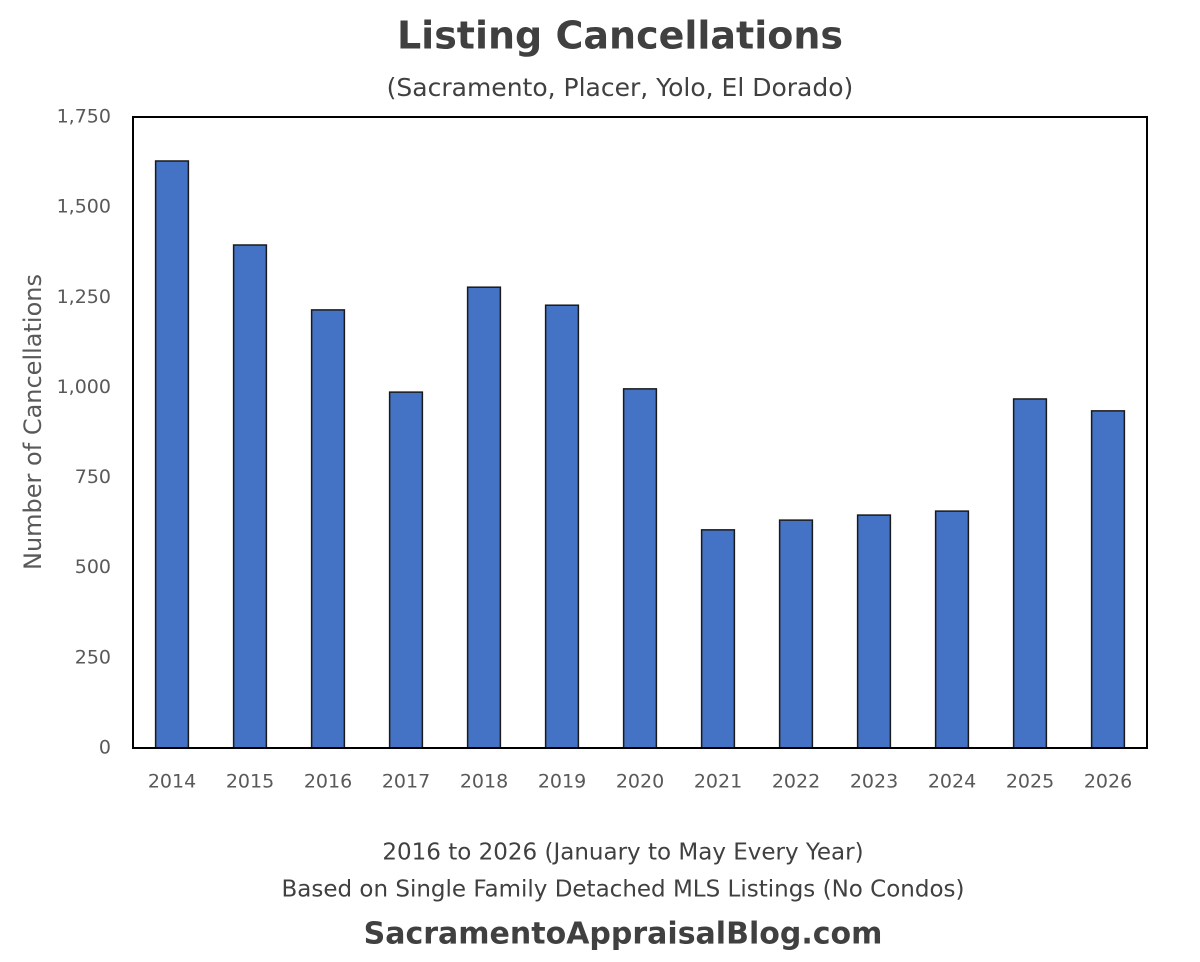 The width and height of the screenshot is (1200, 962). I want to click on y-axis-label: Number of Cancellations, so click(33, 422).